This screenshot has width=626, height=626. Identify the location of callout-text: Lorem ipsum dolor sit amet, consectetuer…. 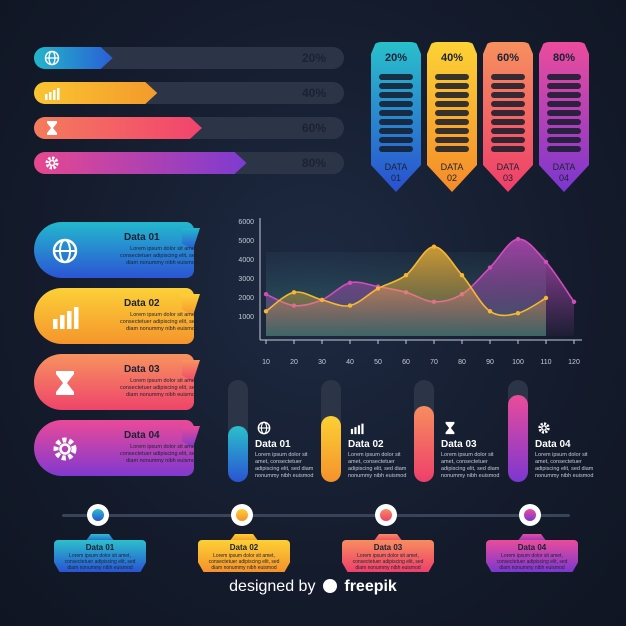
(159, 388).